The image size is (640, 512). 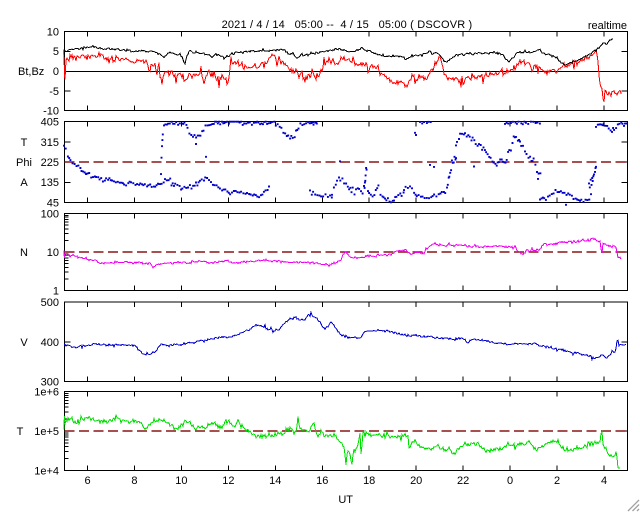 What do you see at coordinates (50, 215) in the screenshot?
I see `svg-text: 100` at bounding box center [50, 215].